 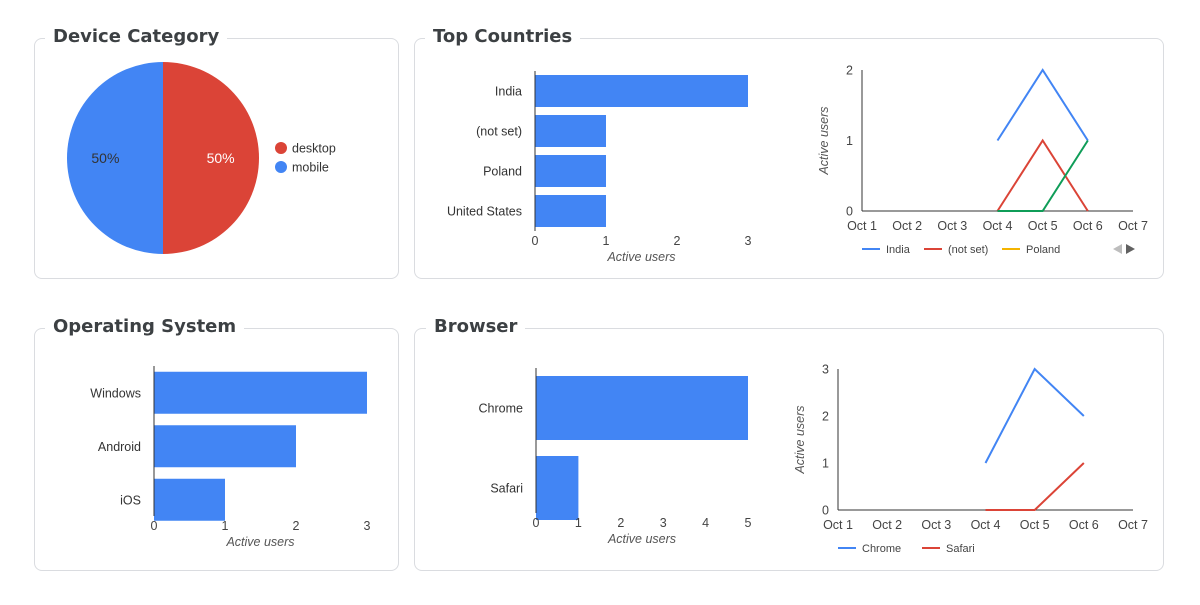 I want to click on y-tick-label: 3, so click(x=825, y=370).